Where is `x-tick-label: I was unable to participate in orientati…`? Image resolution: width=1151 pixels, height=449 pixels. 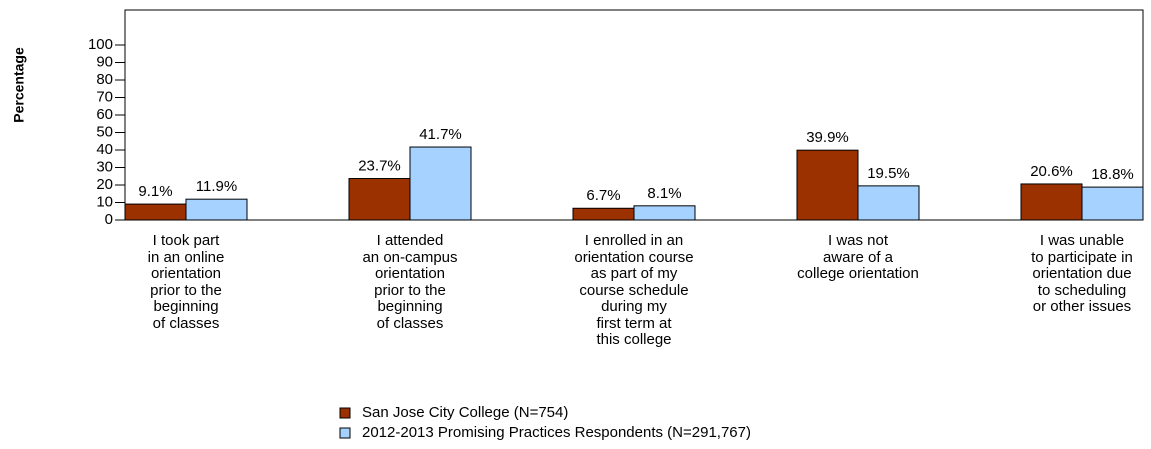 x-tick-label: I was unable to participate in orientati… is located at coordinates (1082, 273).